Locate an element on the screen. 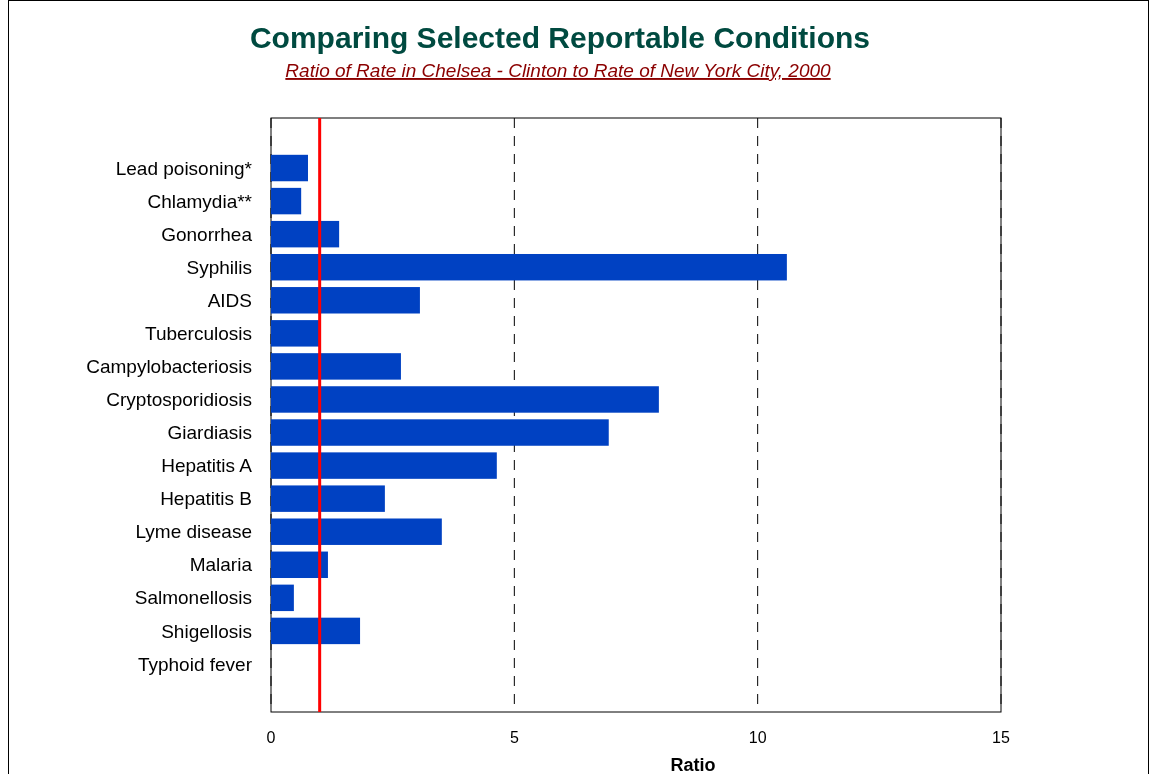 This screenshot has height=774, width=1149. y-tick-label: Salmonellosis is located at coordinates (193, 598).